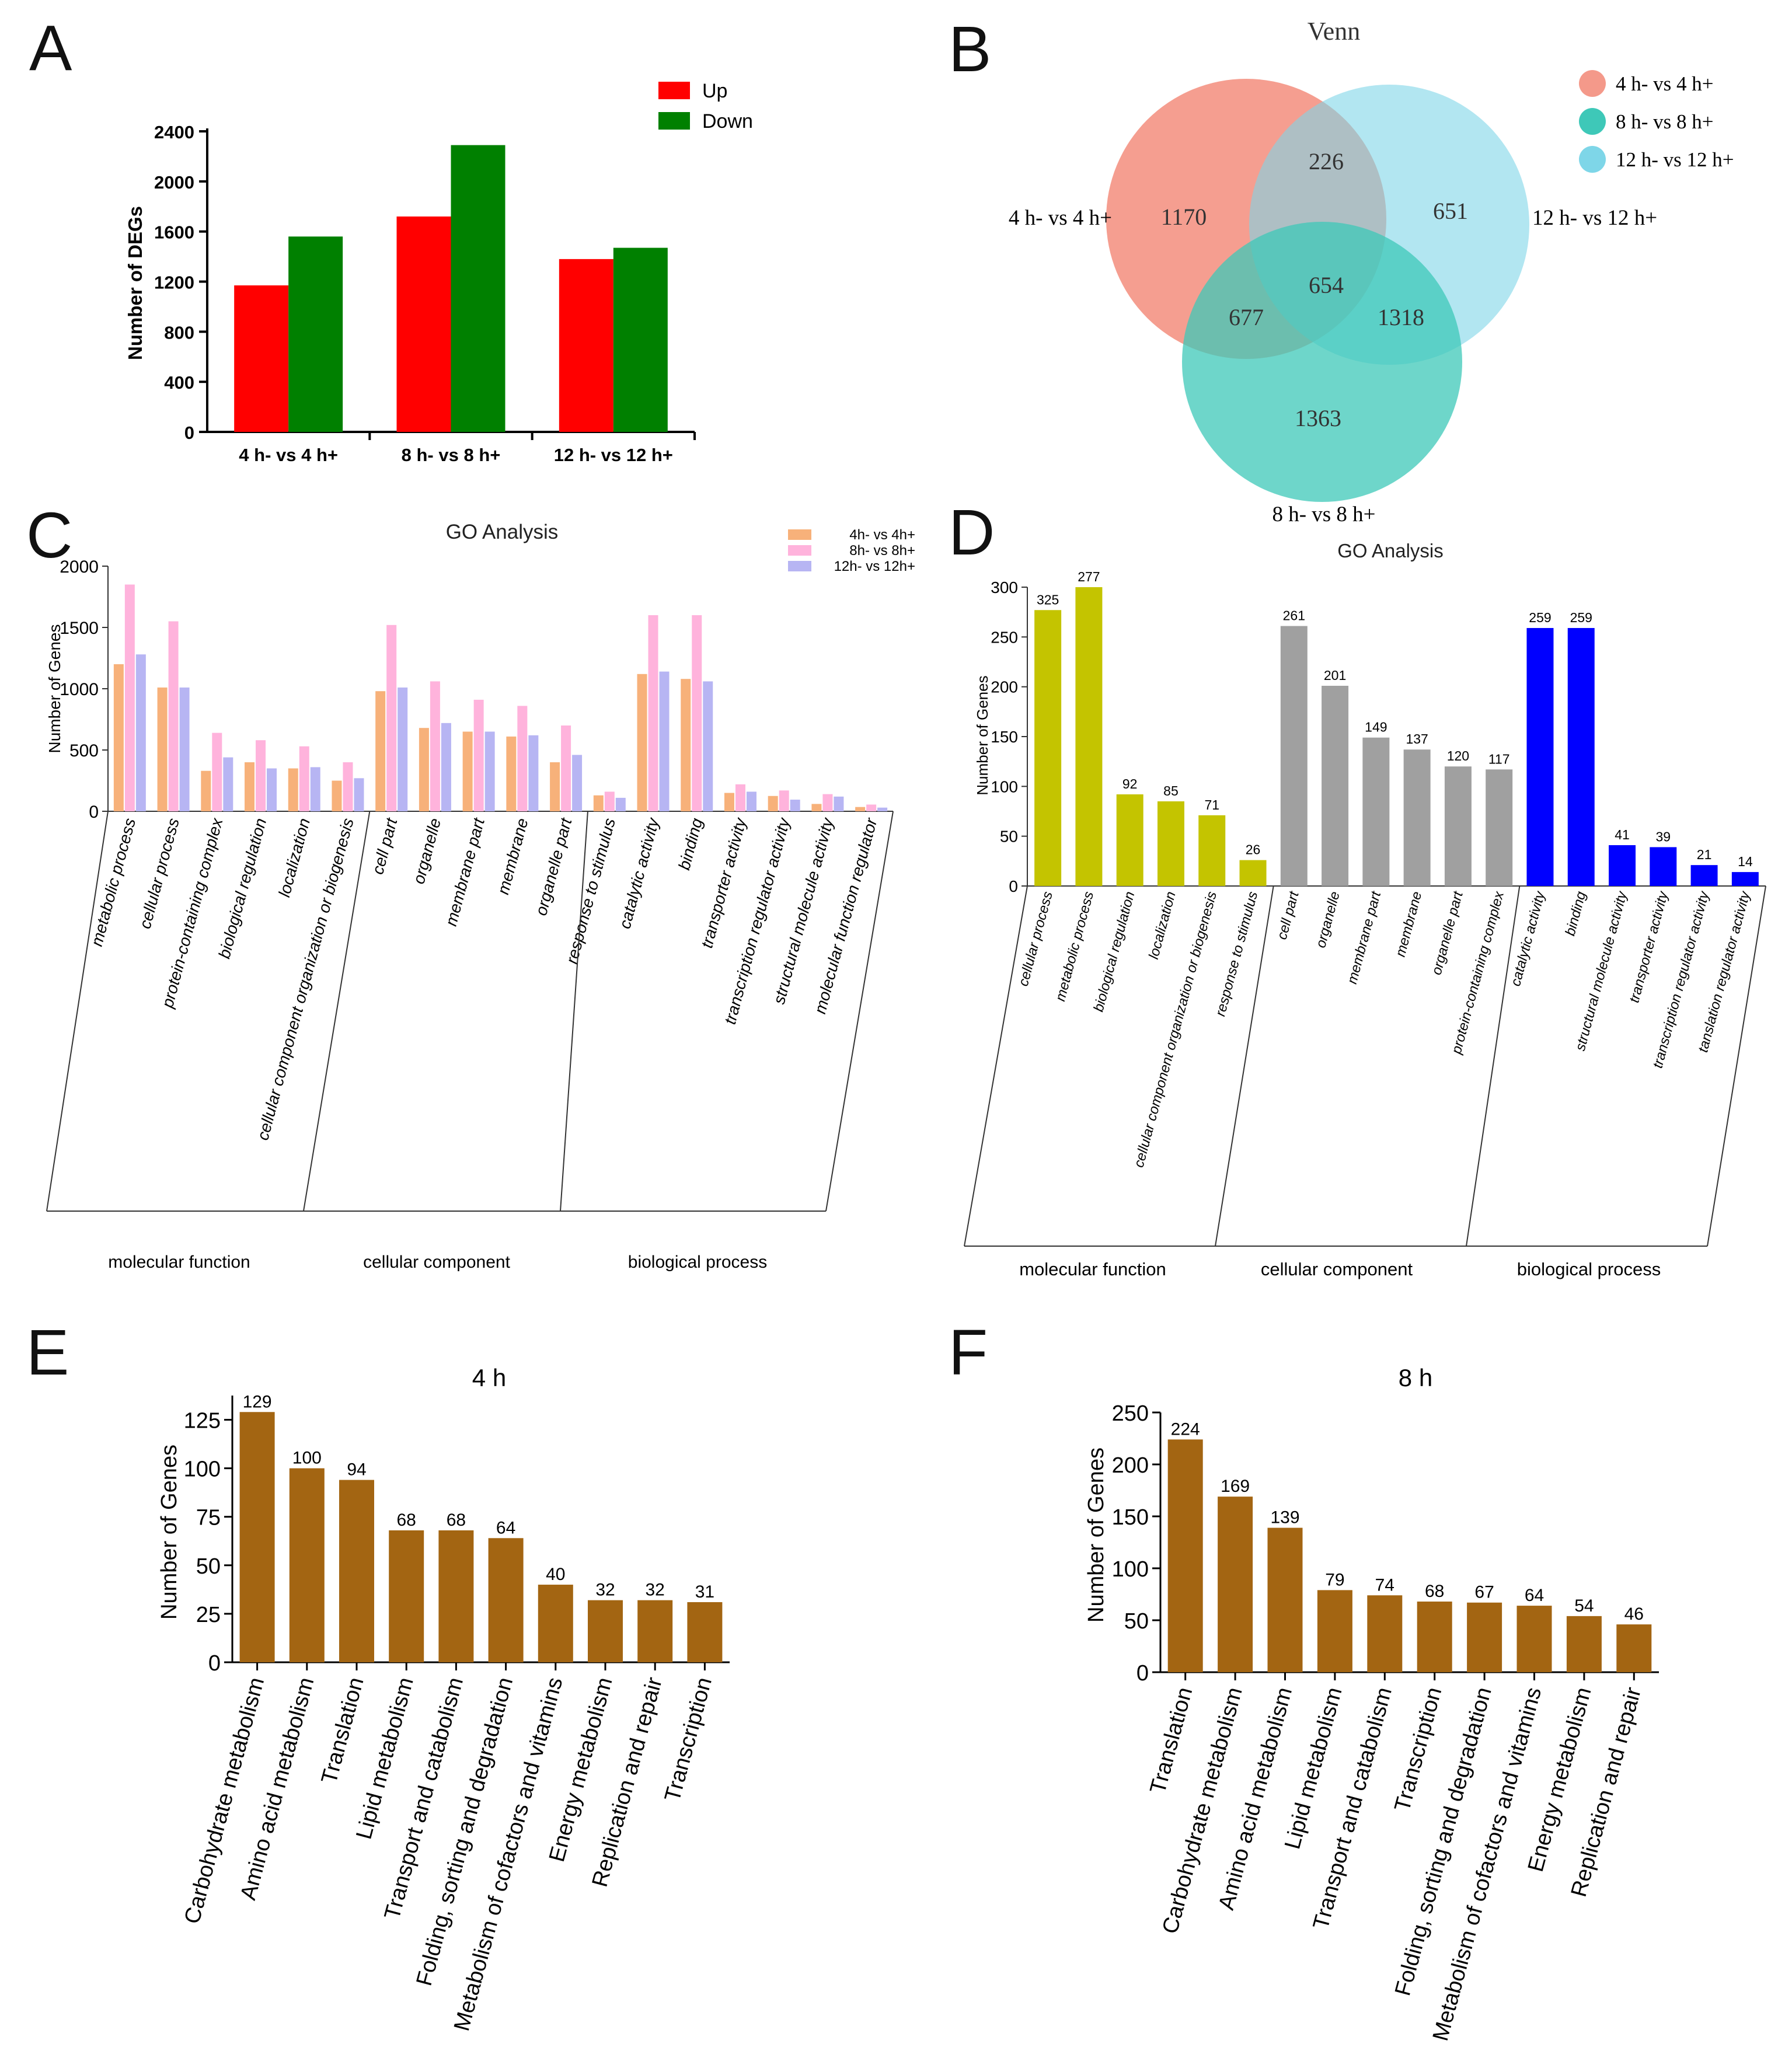  What do you see at coordinates (1534, 1595) in the screenshot?
I see `data-label: 64` at bounding box center [1534, 1595].